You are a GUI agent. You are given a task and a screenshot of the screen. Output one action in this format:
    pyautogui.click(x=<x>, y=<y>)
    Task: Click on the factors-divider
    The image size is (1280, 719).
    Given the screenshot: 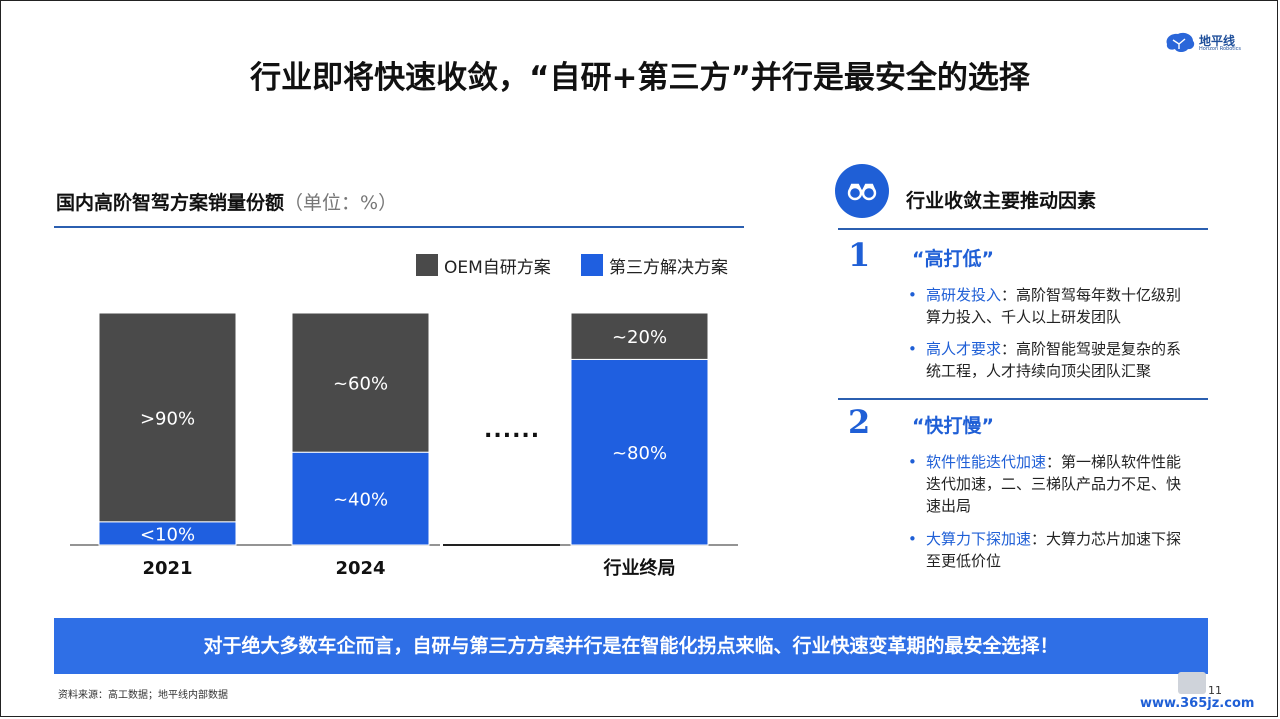 What is the action you would take?
    pyautogui.click(x=1023, y=229)
    